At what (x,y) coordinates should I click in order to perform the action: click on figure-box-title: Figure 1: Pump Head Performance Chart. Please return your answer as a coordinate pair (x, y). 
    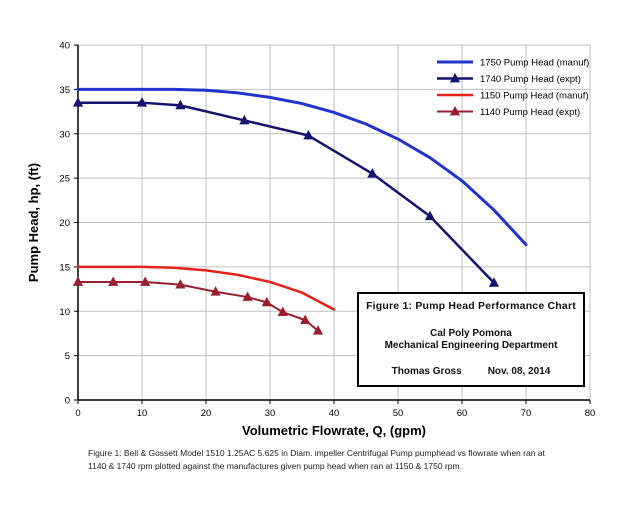
    Looking at the image, I should click on (471, 306).